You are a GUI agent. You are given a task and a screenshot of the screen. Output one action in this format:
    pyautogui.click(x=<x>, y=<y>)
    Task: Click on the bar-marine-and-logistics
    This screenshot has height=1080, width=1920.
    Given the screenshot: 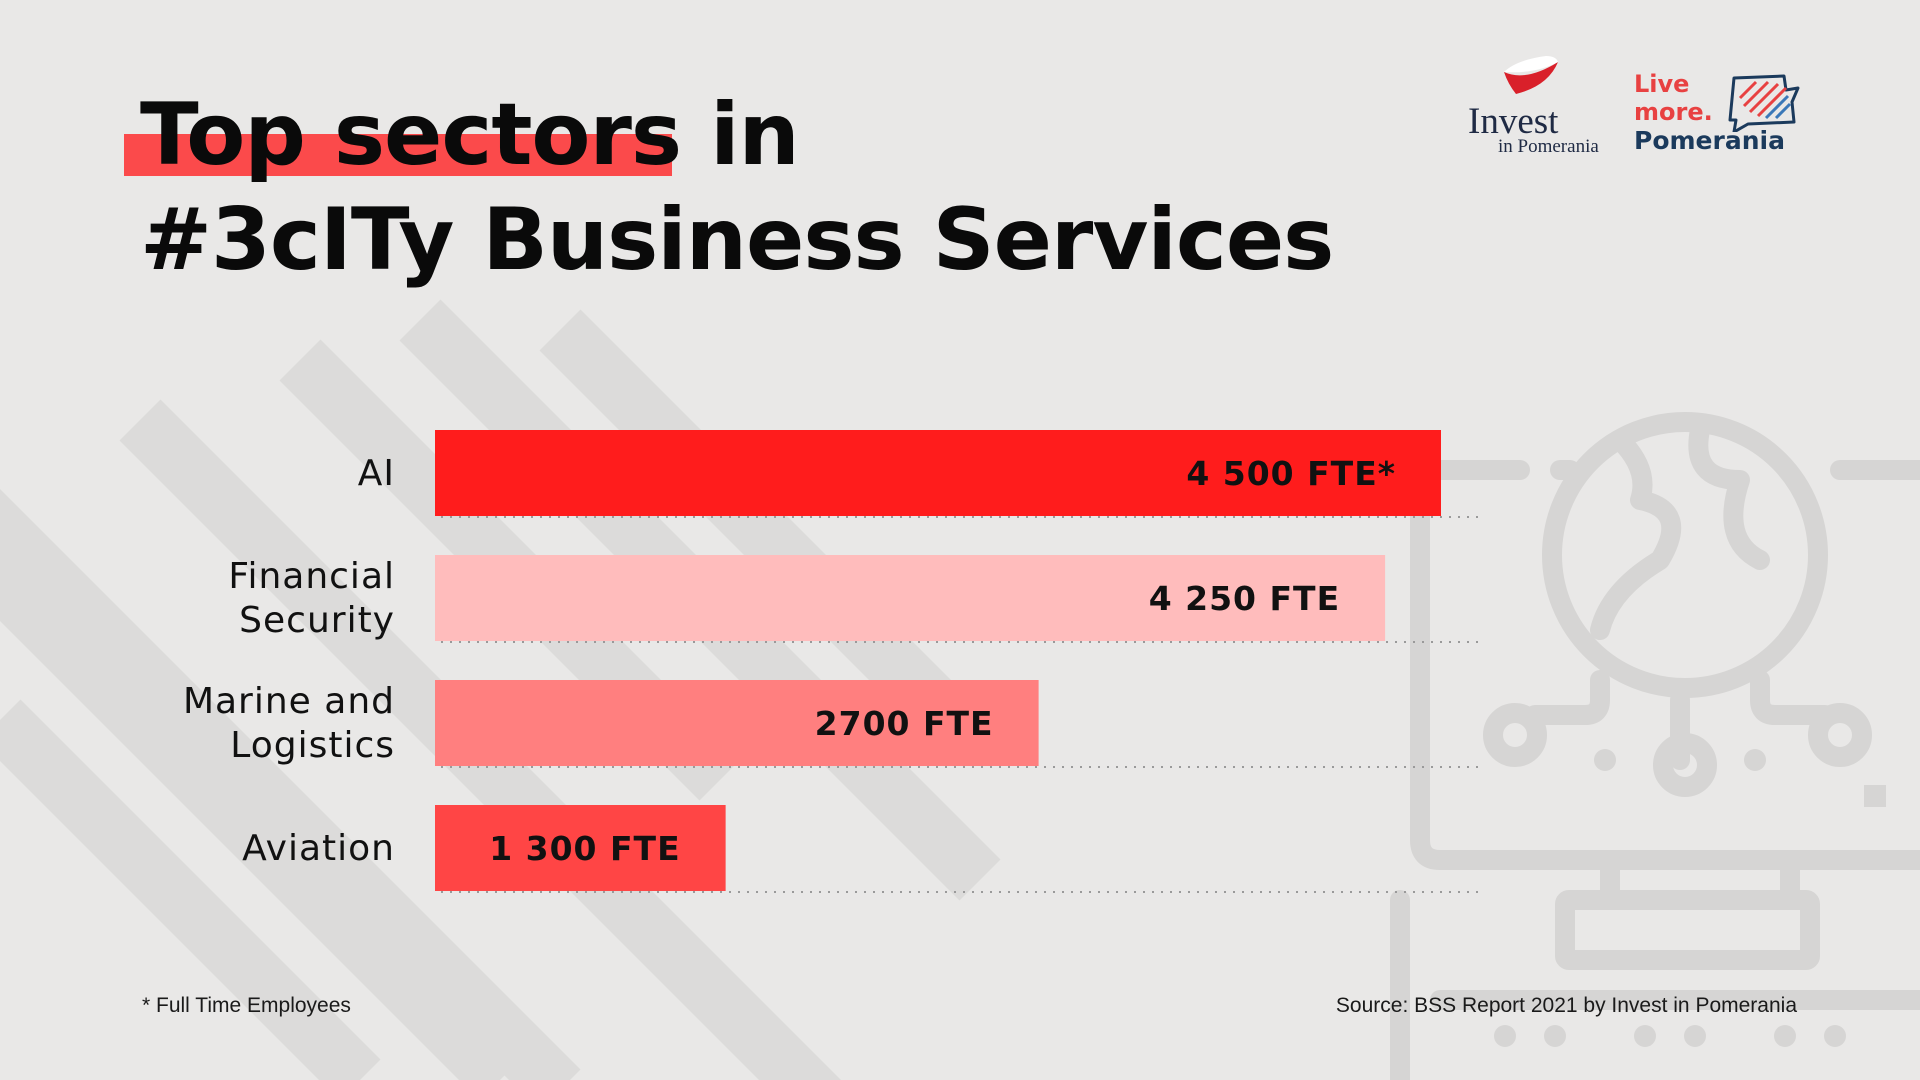 What is the action you would take?
    pyautogui.click(x=737, y=723)
    